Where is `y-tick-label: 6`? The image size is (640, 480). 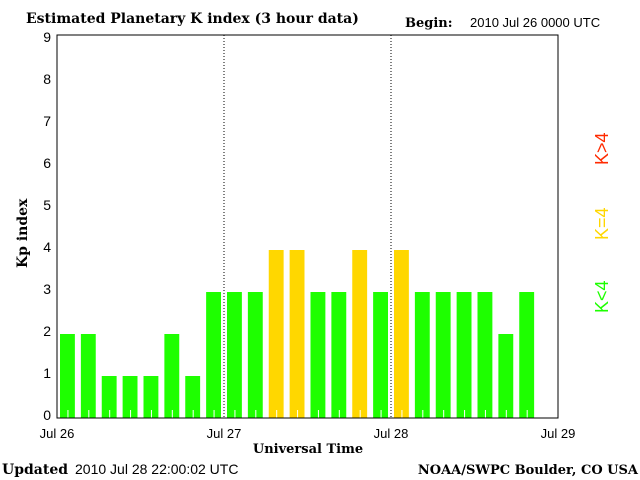
y-tick-label: 6 is located at coordinates (47, 163).